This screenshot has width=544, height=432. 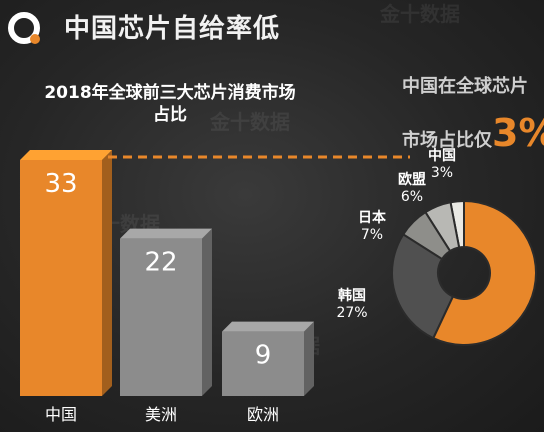 What do you see at coordinates (412, 197) in the screenshot?
I see `pie-value-label: 6%` at bounding box center [412, 197].